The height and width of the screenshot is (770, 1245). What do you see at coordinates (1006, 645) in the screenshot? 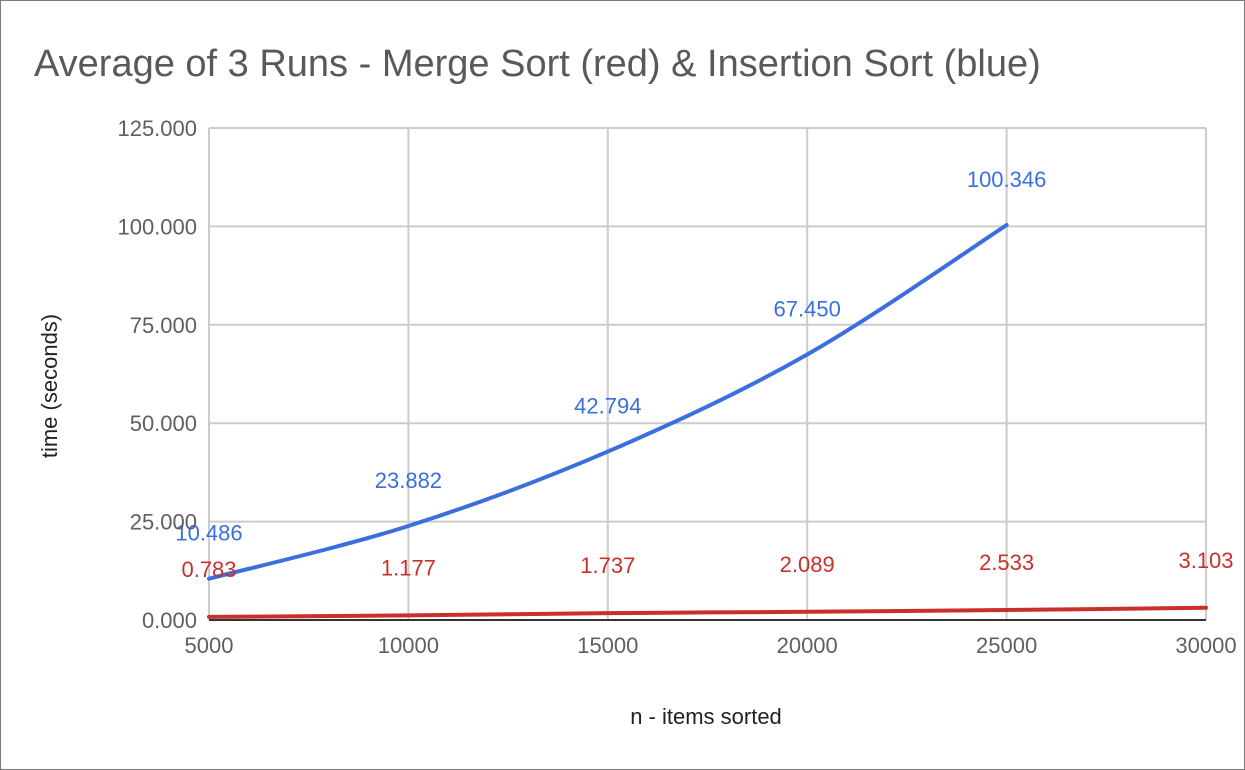
I see `x-tick-label-4: 25000` at bounding box center [1006, 645].